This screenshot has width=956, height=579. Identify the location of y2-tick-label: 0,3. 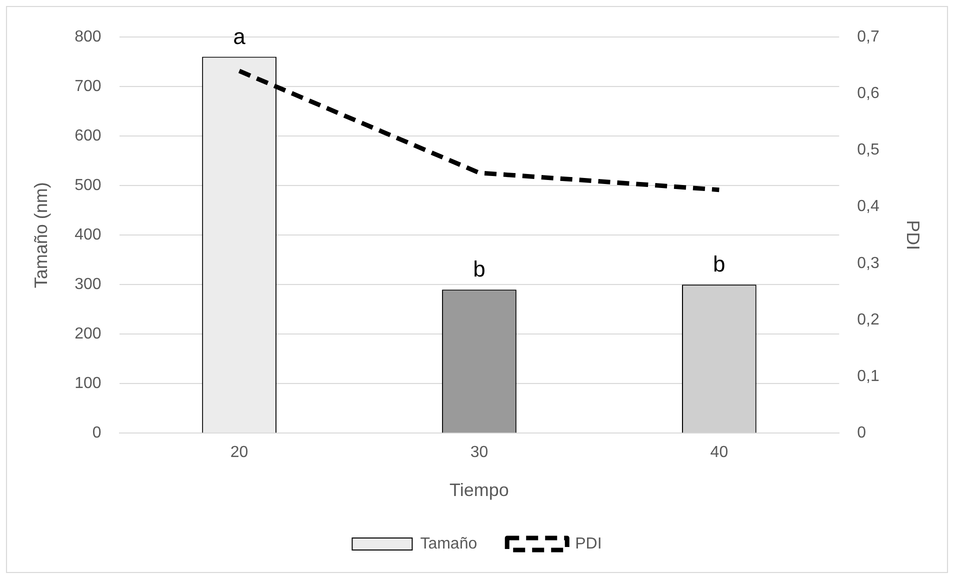
(868, 263).